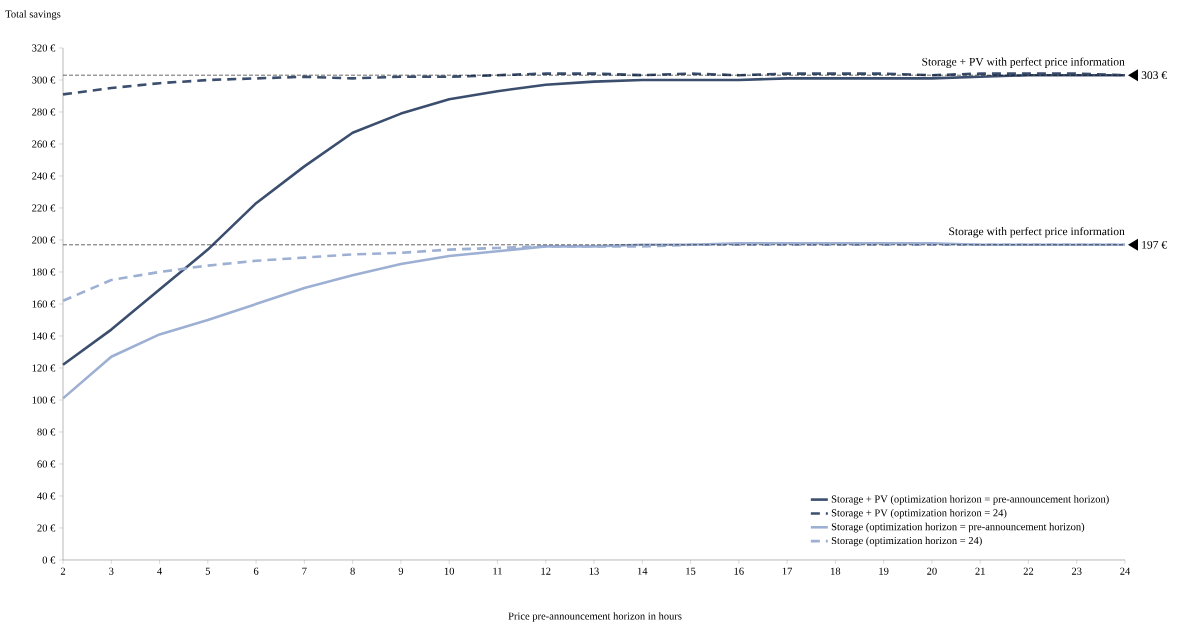 The height and width of the screenshot is (629, 1194). Describe the element at coordinates (44, 240) in the screenshot. I see `y-tick-label: 200 €` at that location.